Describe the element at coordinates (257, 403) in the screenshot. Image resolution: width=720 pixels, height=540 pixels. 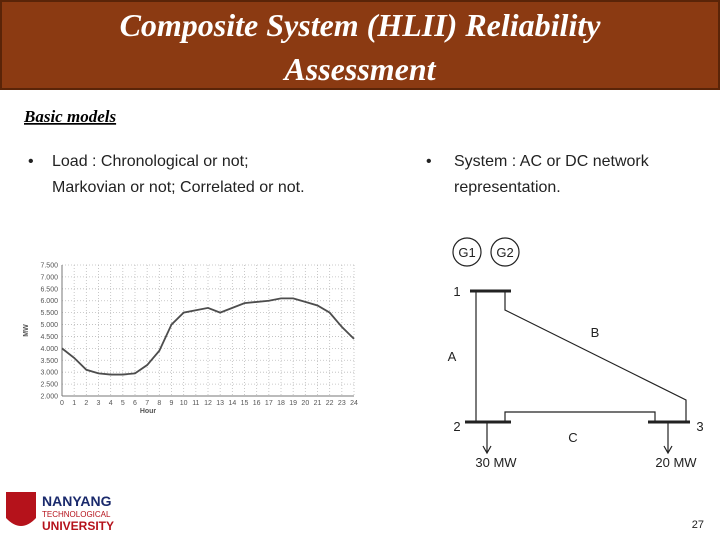
I see `x-tick-label: 16` at that location.